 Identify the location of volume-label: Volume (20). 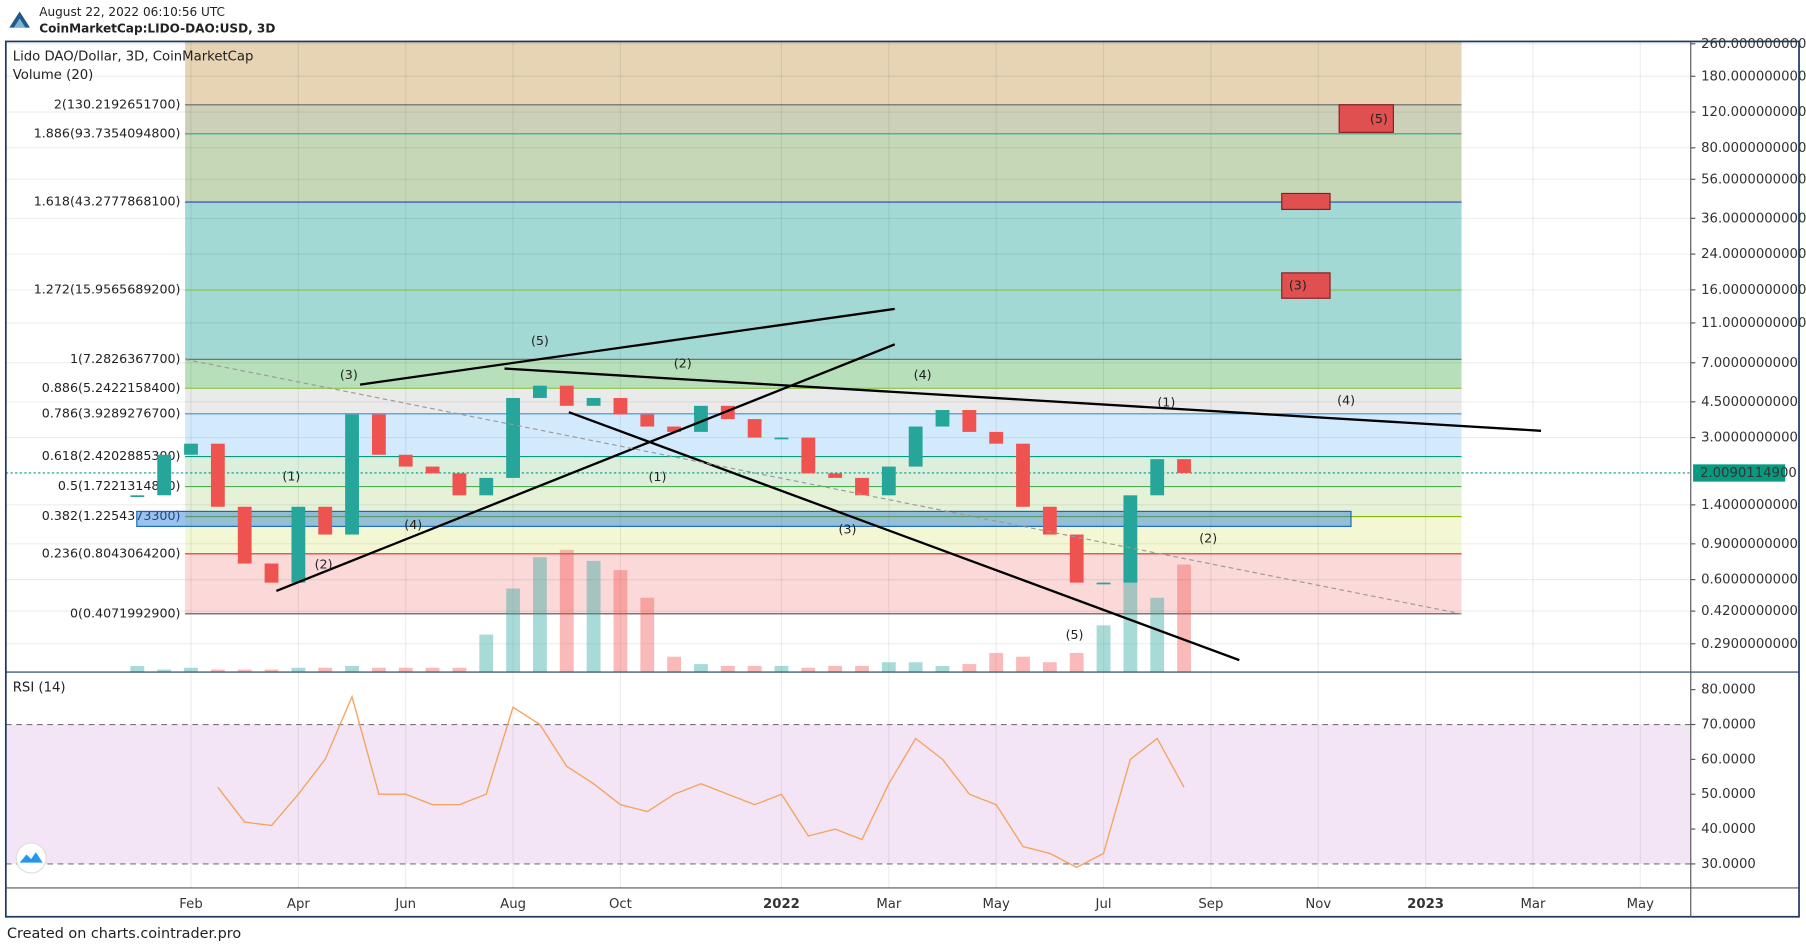
(53, 75).